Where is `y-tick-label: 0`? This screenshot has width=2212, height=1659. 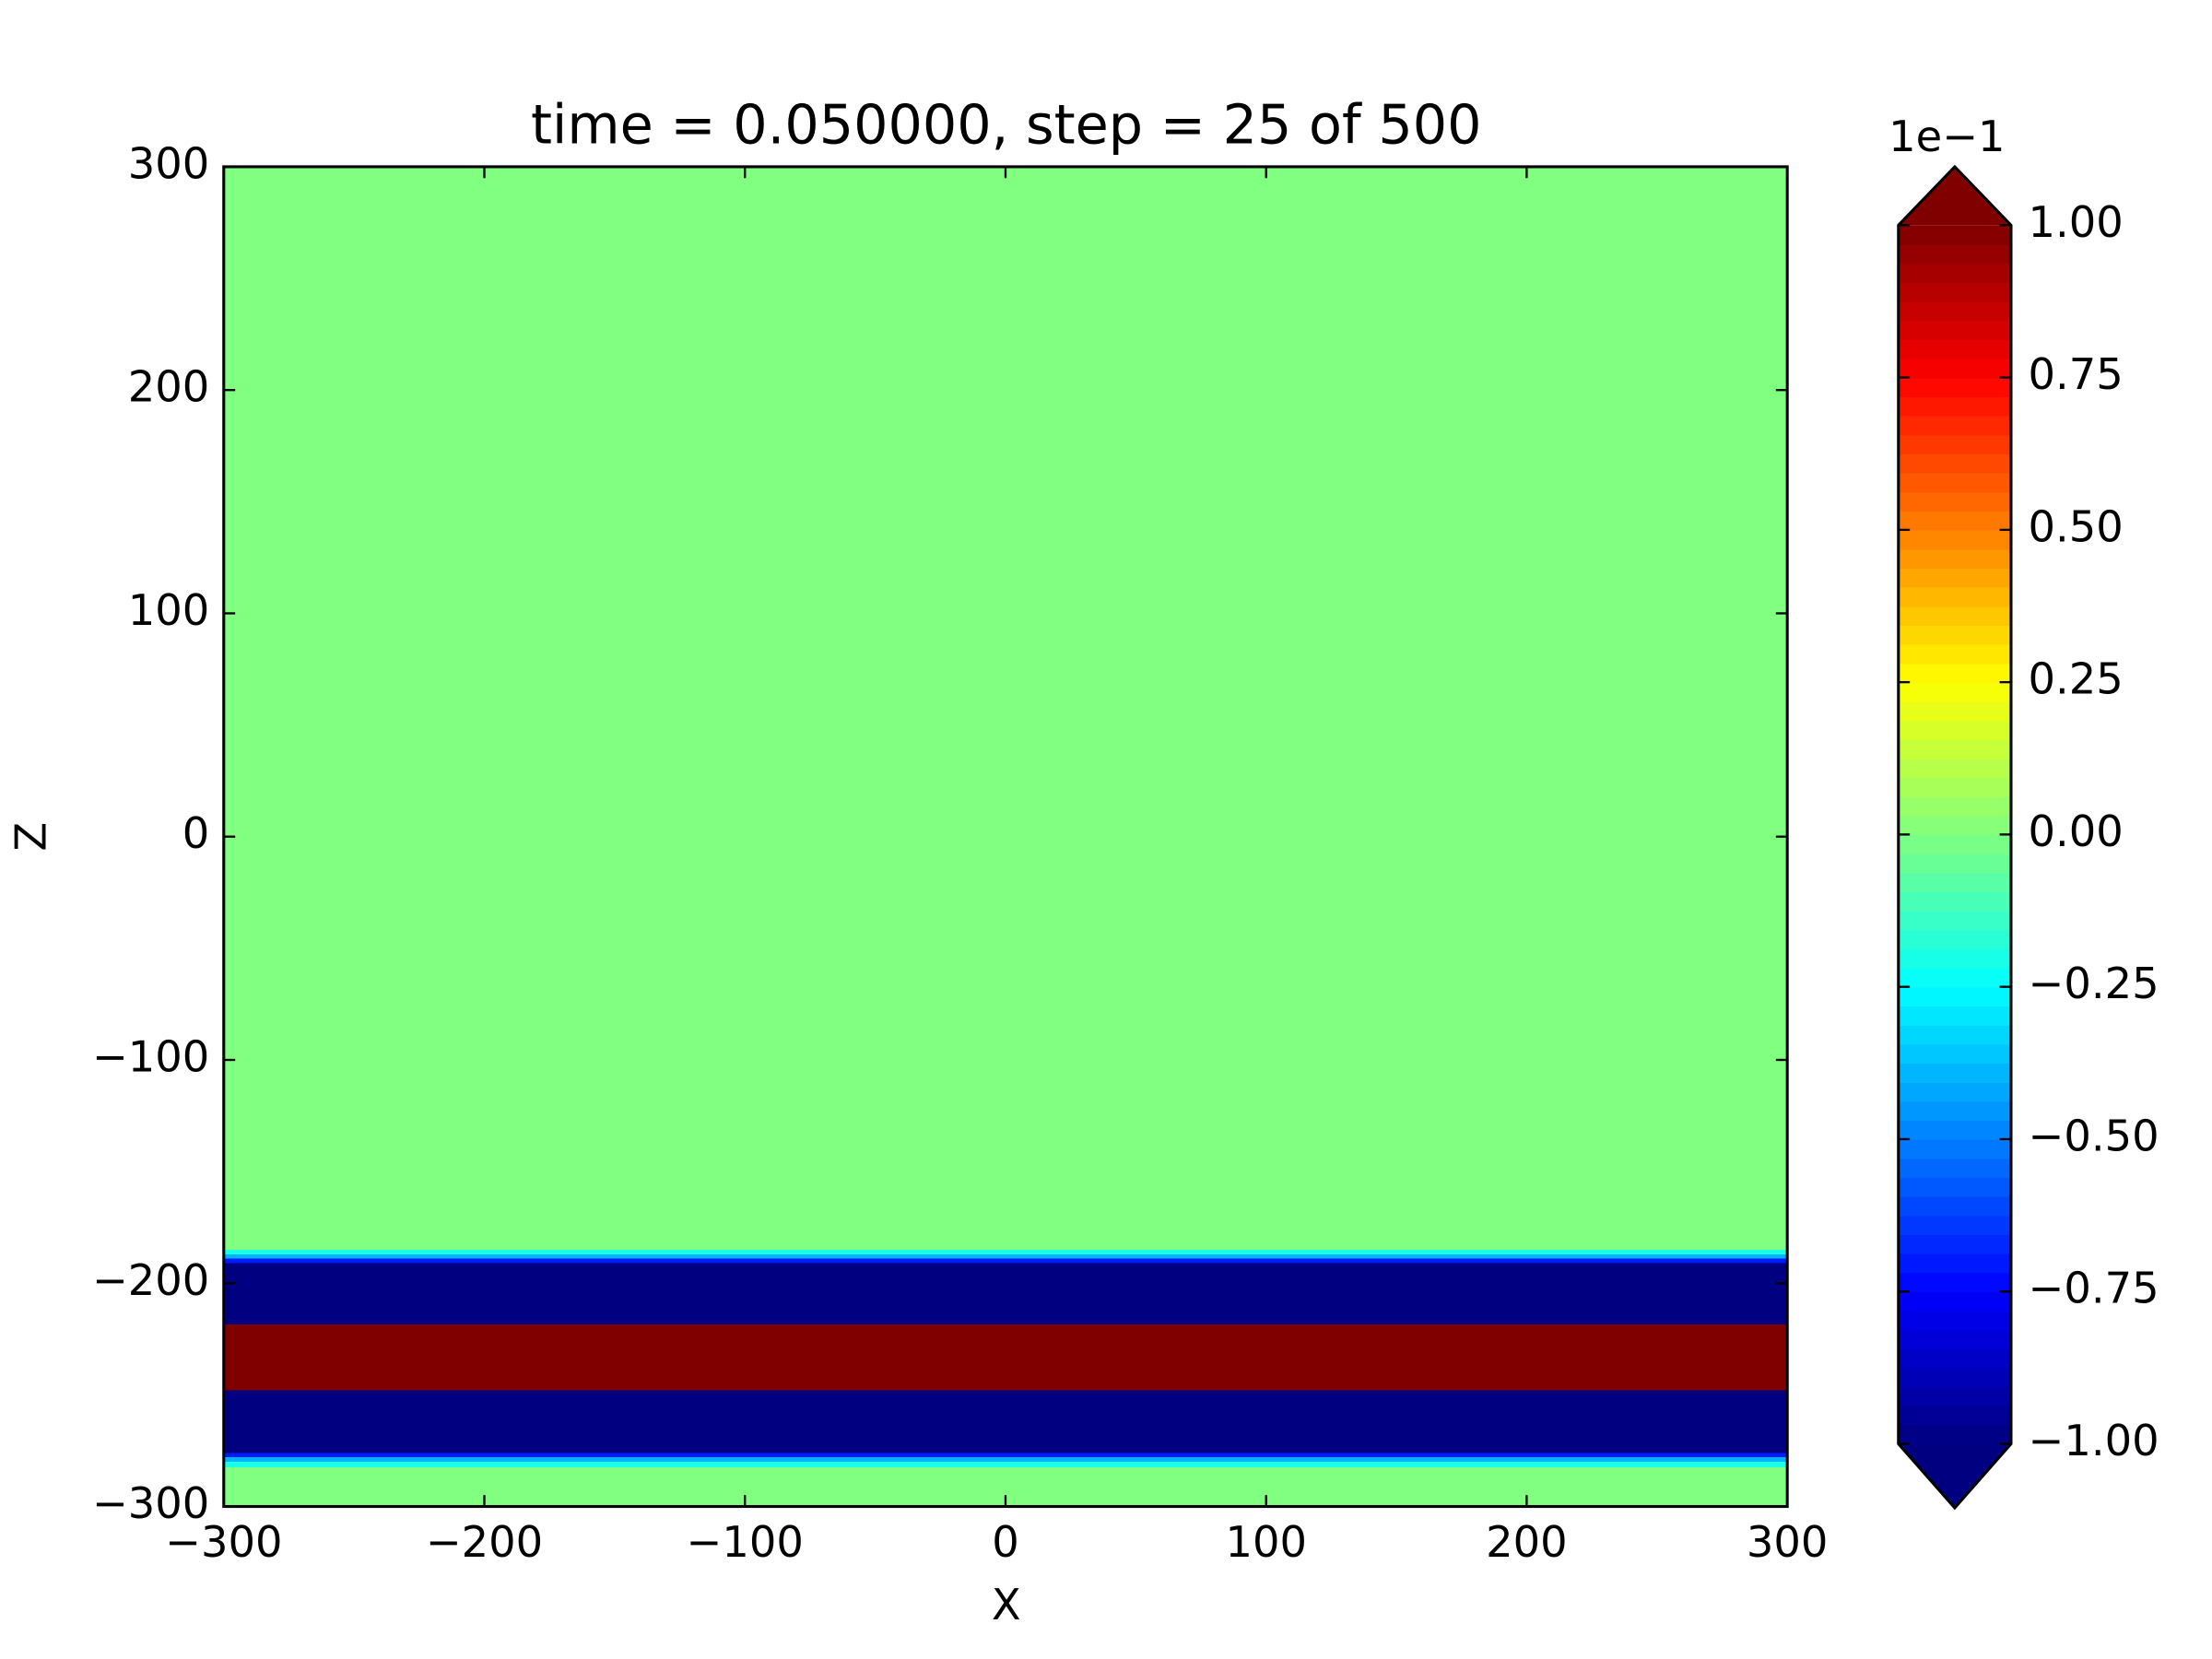
y-tick-label: 0 is located at coordinates (196, 833).